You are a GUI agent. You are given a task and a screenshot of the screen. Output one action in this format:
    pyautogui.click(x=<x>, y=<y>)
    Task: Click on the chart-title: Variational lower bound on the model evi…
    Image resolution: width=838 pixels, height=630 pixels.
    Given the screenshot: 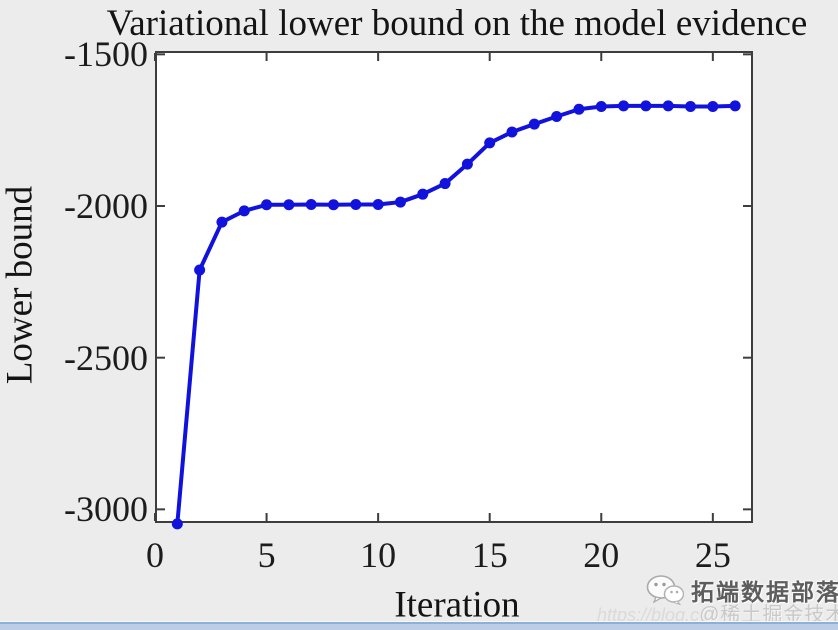 What is the action you would take?
    pyautogui.click(x=457, y=23)
    